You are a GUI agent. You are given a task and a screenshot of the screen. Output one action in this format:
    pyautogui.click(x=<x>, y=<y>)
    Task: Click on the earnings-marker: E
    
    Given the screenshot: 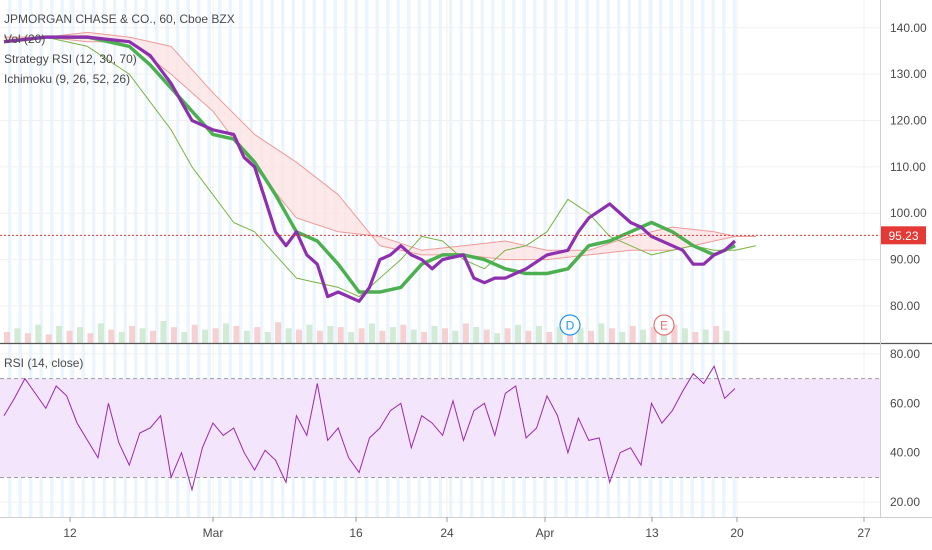 What is the action you would take?
    pyautogui.click(x=664, y=325)
    